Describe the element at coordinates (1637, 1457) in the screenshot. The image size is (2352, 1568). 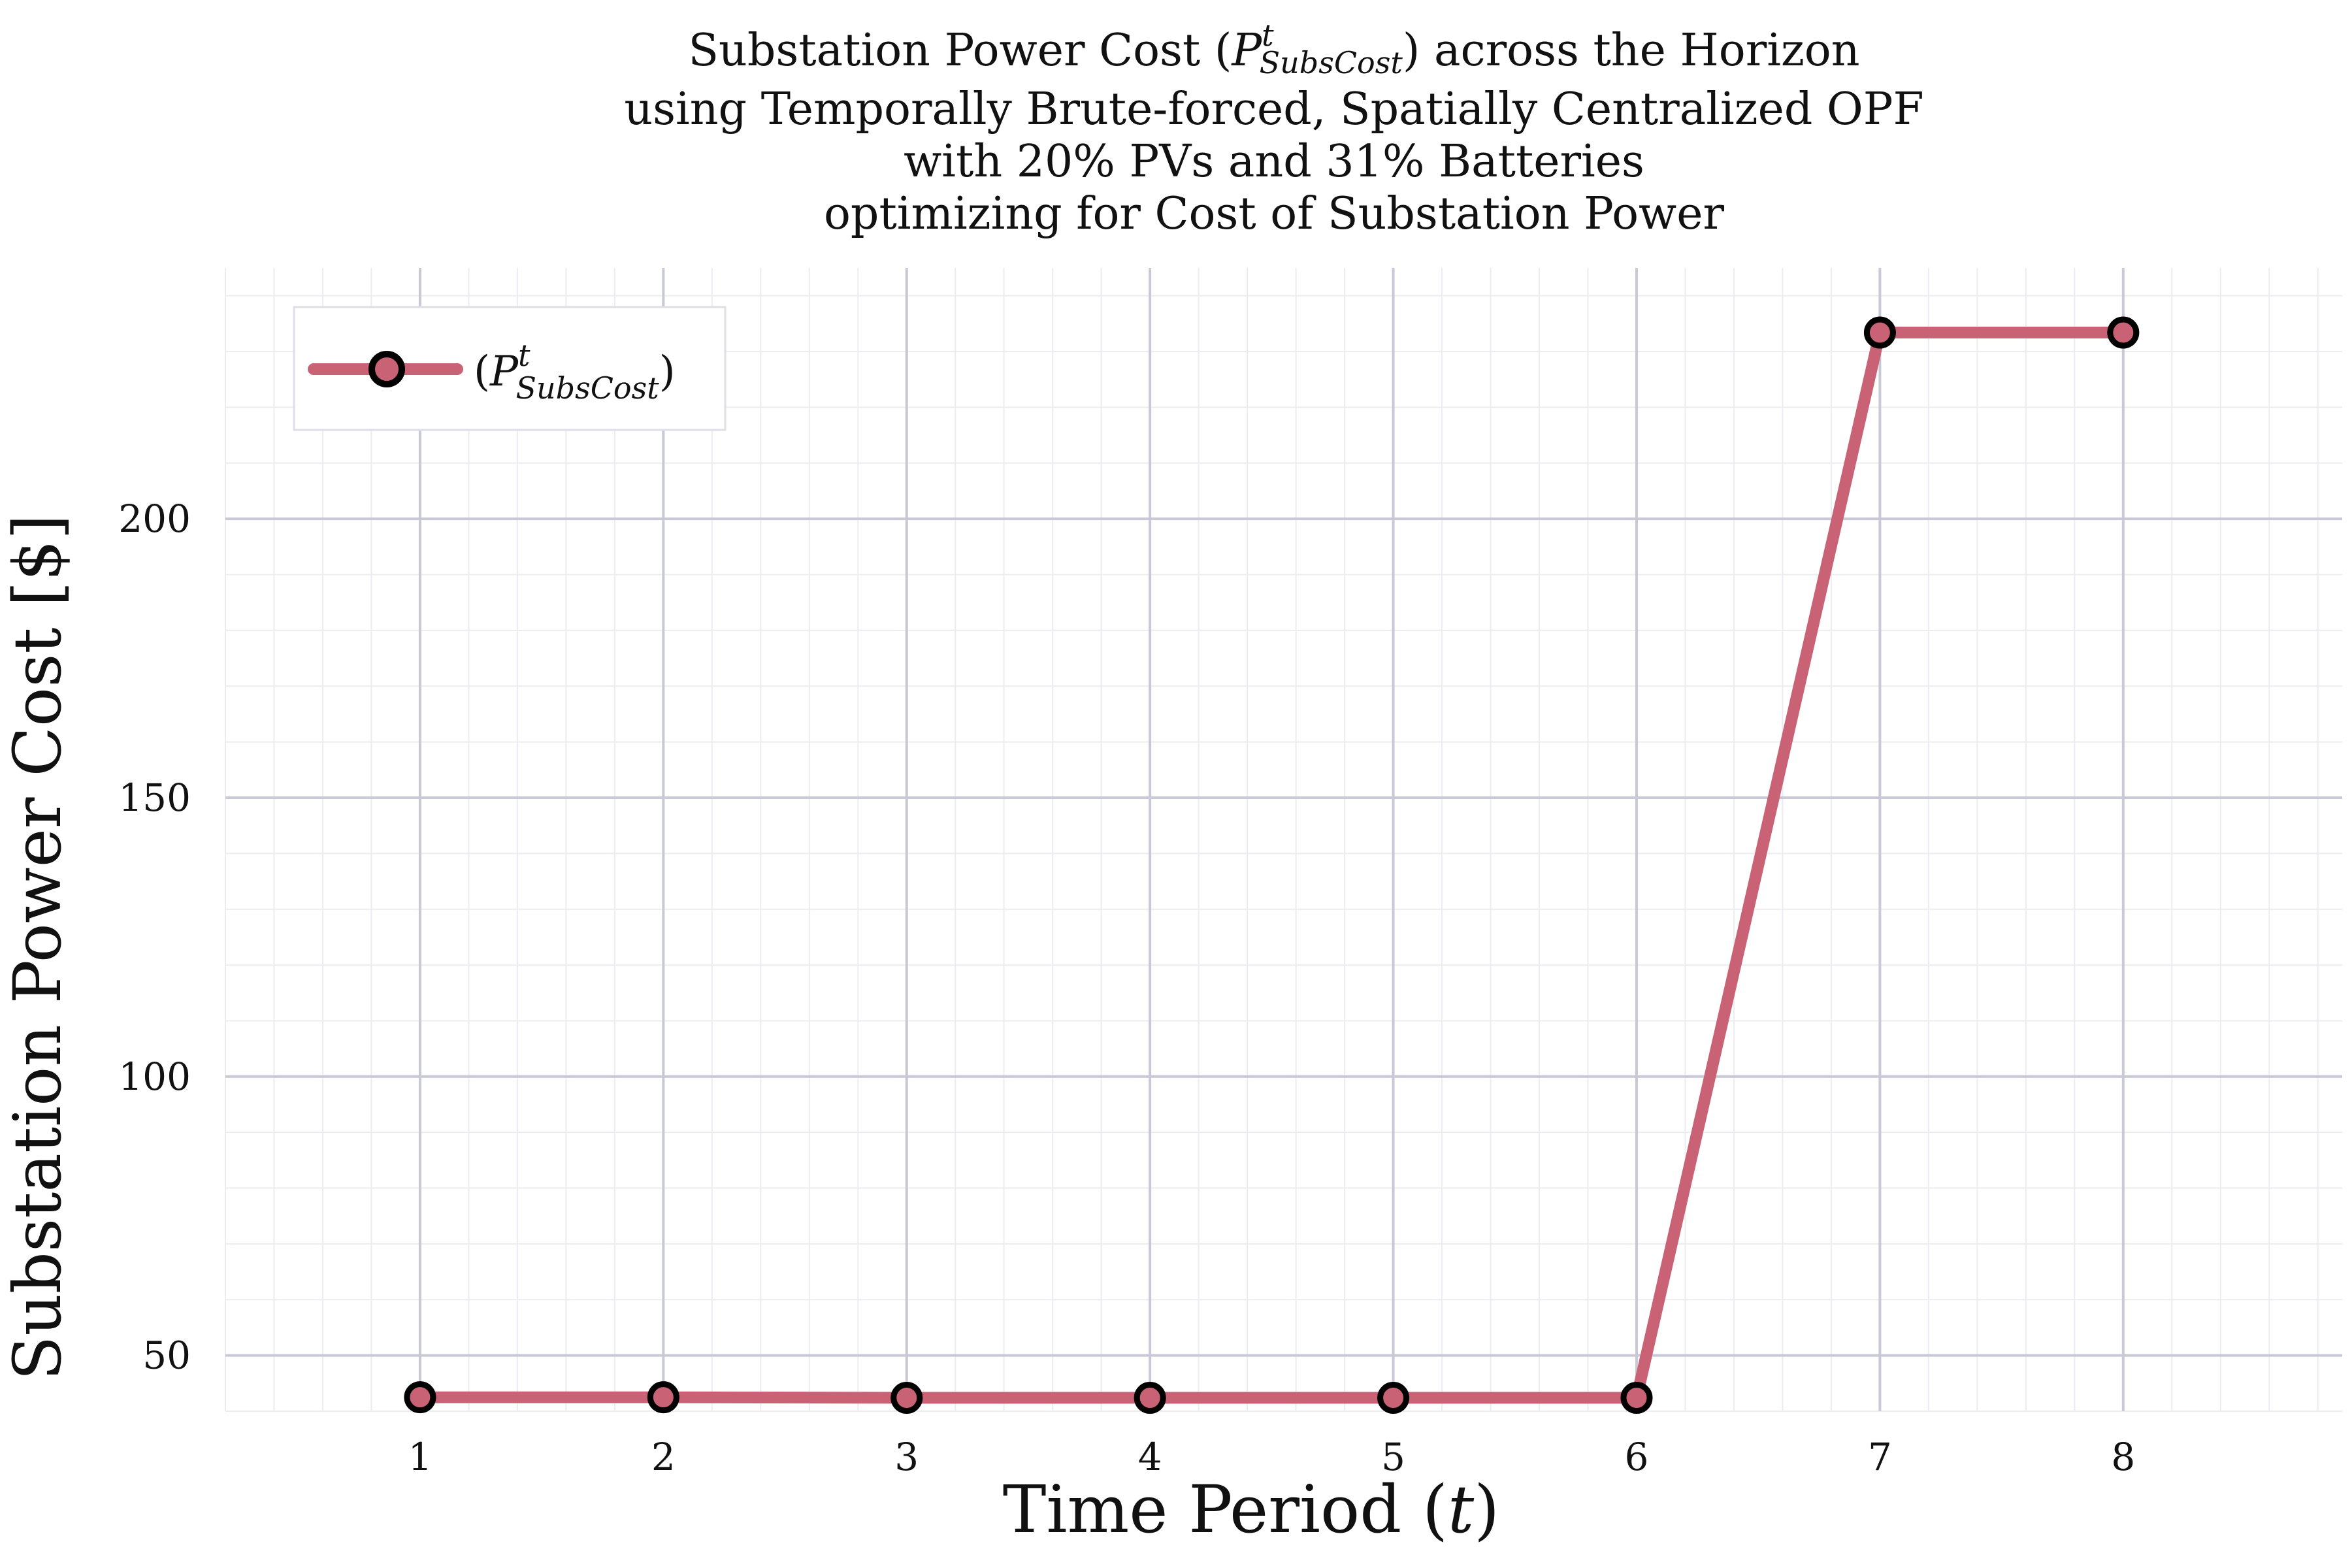
I see `x-tick-label: 6` at that location.